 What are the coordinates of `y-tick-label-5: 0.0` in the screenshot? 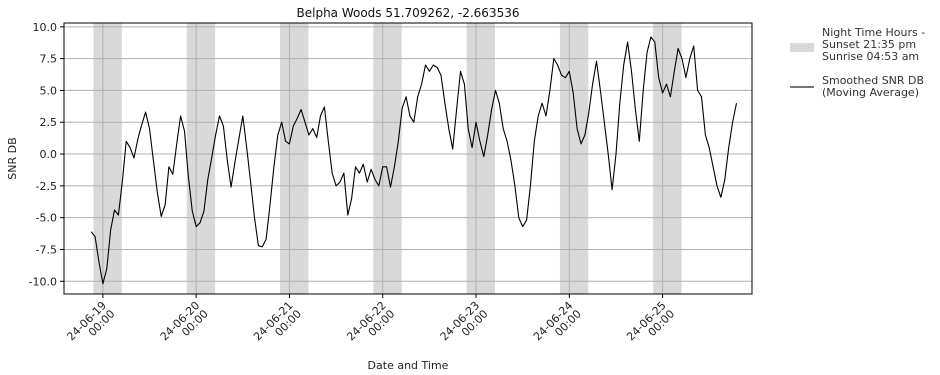 It's located at (49, 154).